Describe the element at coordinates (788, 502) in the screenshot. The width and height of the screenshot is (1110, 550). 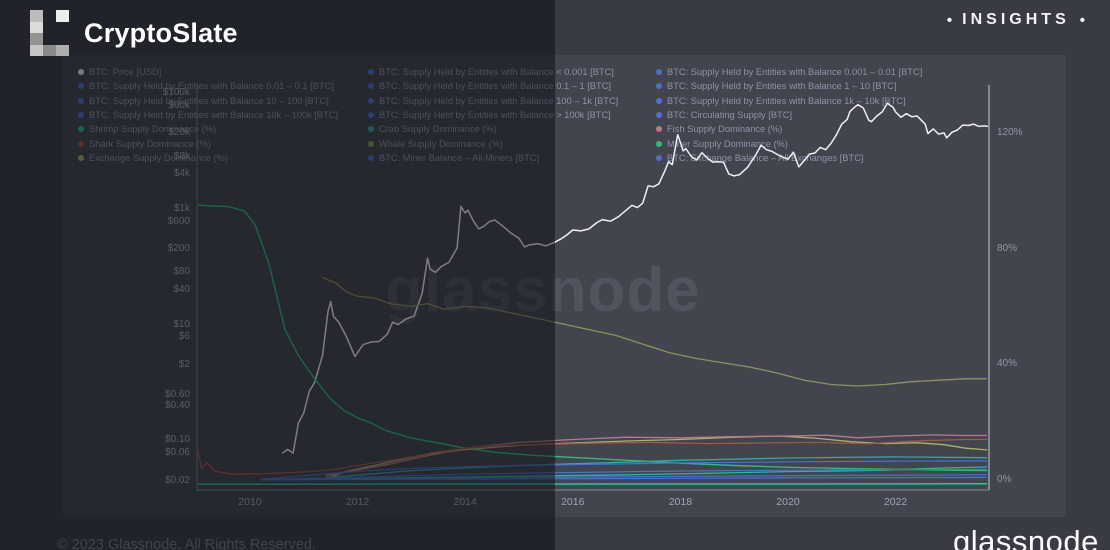
I see `year-tick-label: 2020` at that location.